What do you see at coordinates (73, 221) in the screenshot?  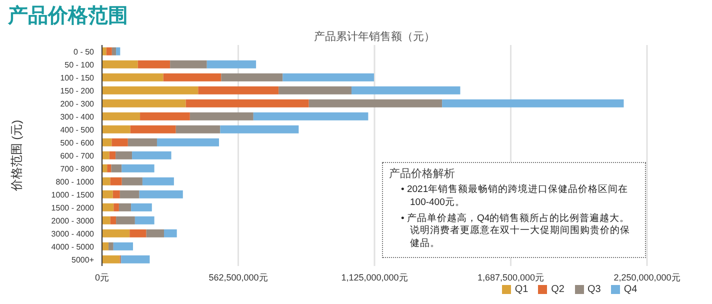 I see `y-tick-label: 2000 - 3000` at bounding box center [73, 221].